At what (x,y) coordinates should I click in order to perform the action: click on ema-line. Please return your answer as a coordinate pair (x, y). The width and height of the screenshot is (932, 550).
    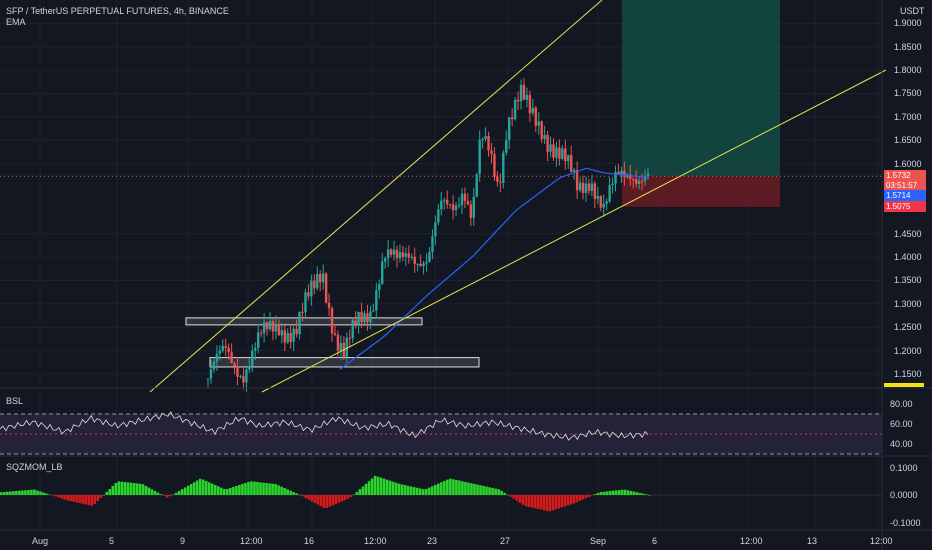
    Looking at the image, I should click on (494, 268).